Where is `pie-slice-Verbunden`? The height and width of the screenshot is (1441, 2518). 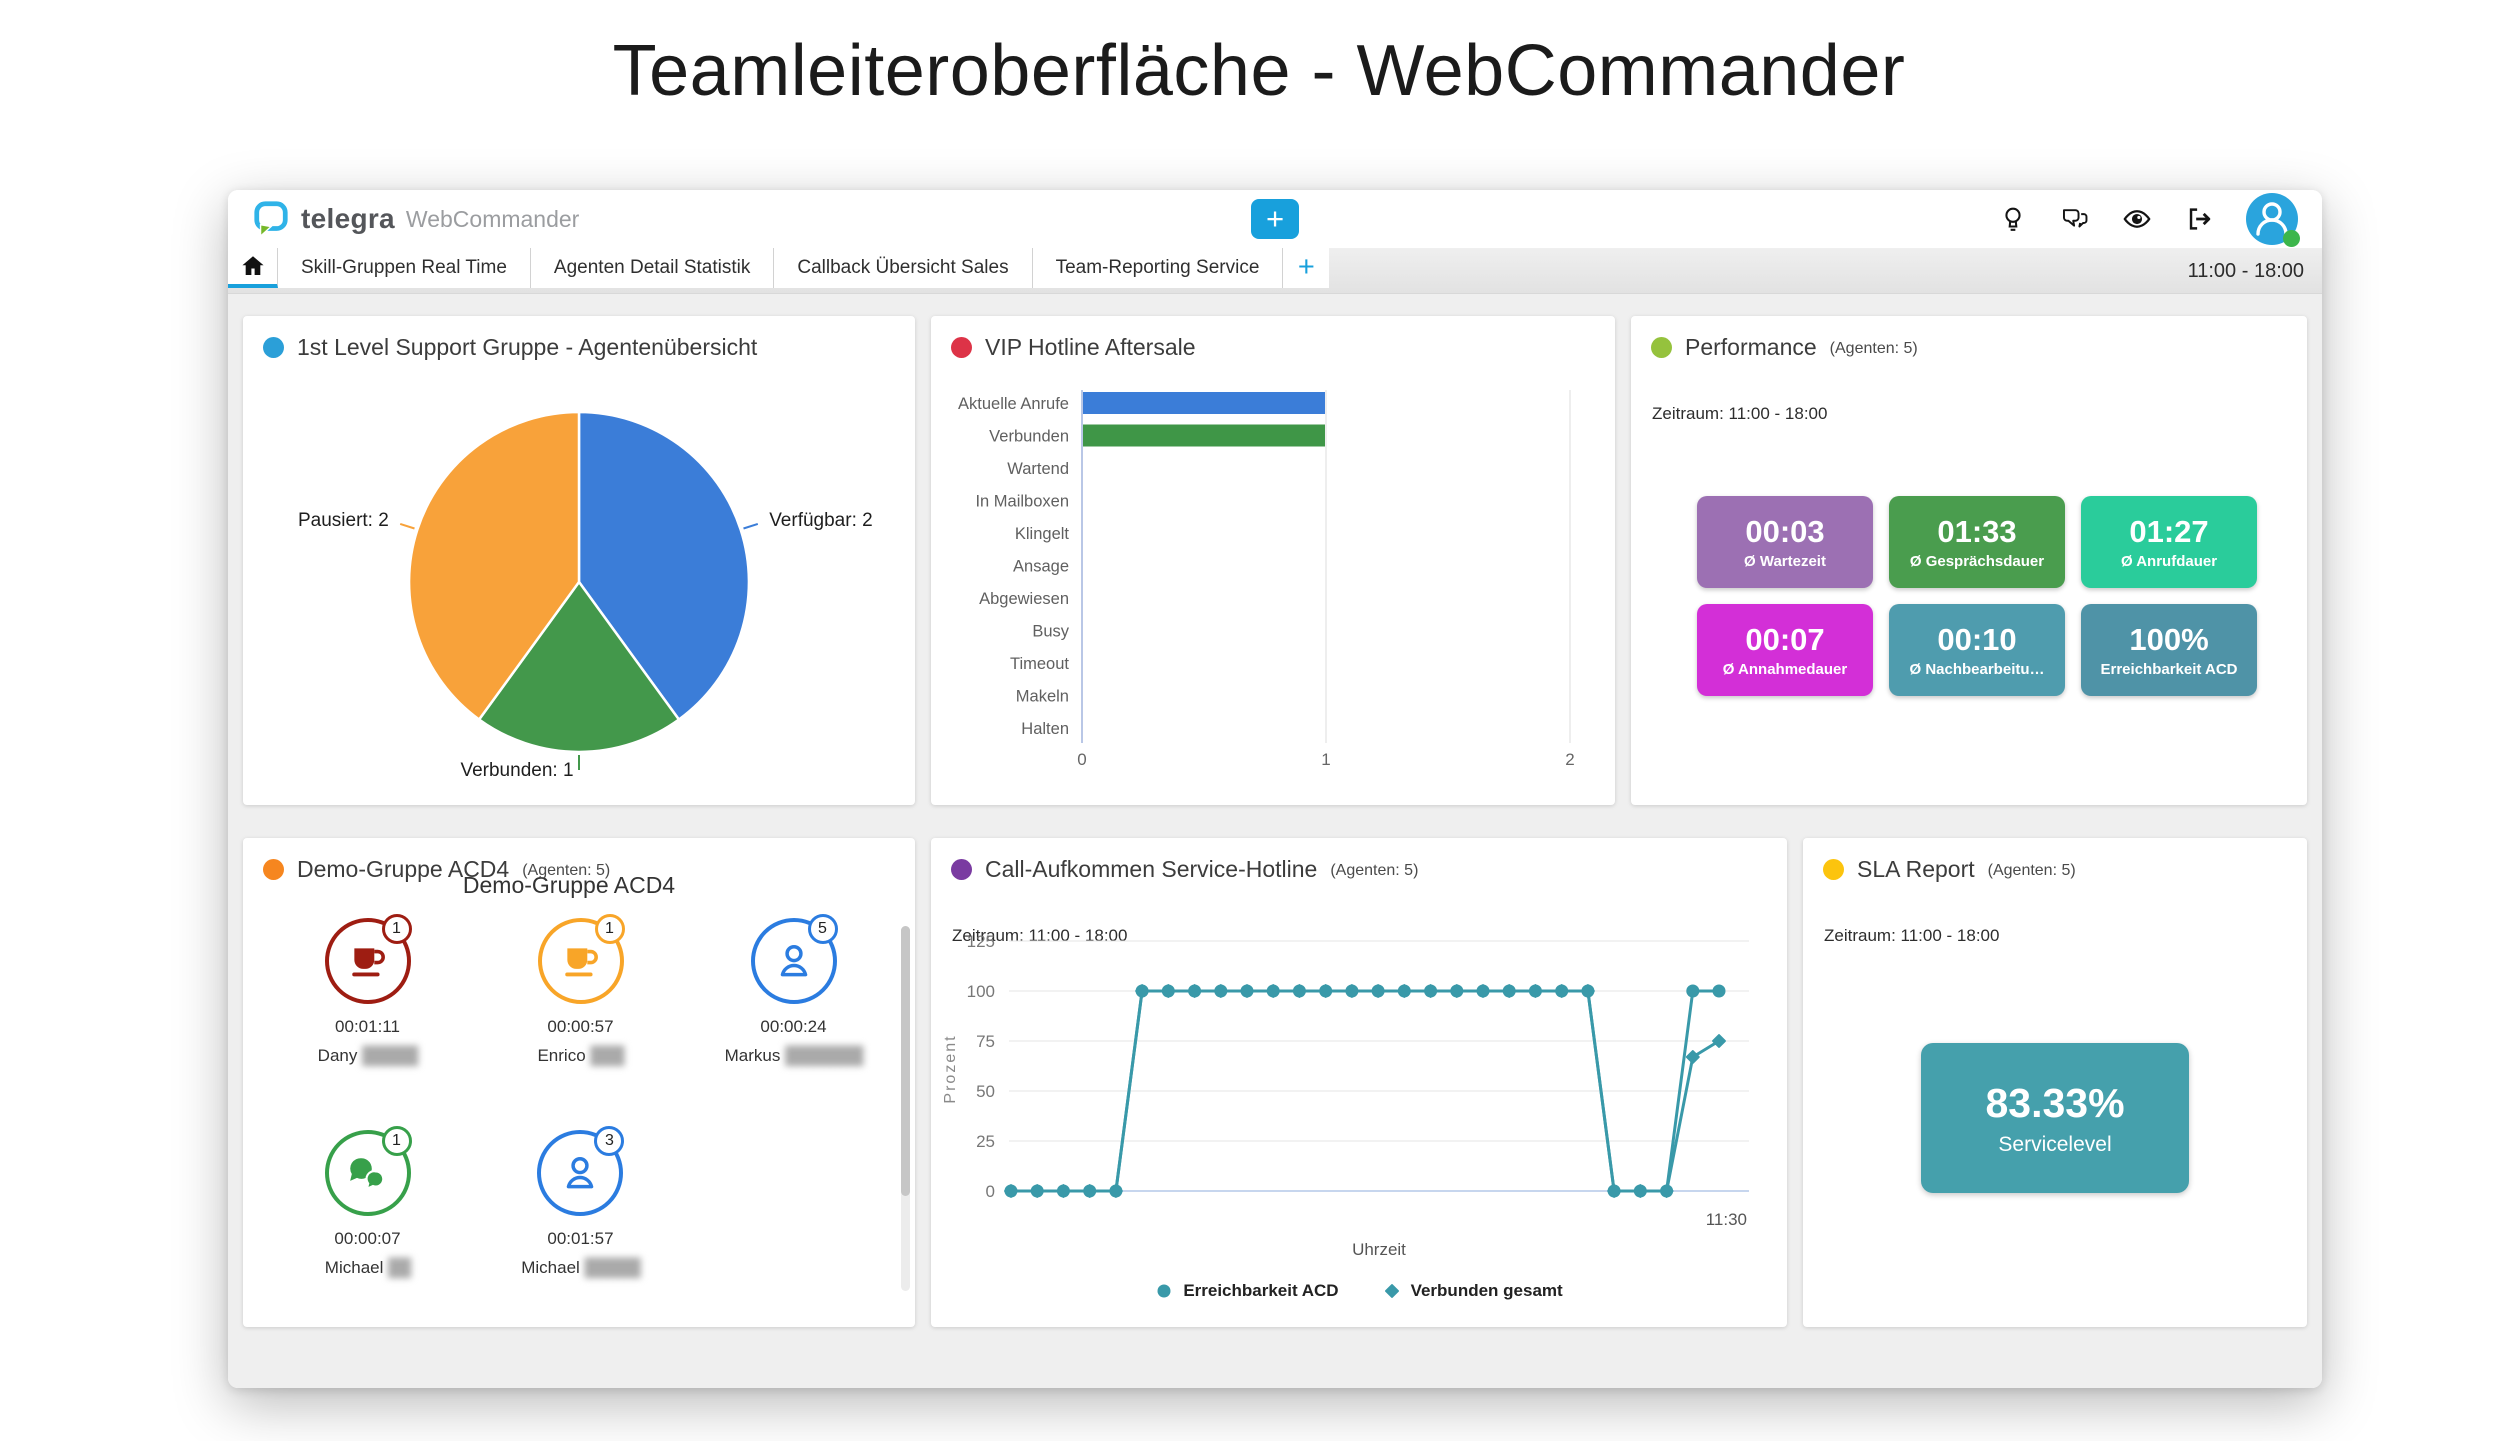
pie-slice-Verbunden is located at coordinates (579, 666).